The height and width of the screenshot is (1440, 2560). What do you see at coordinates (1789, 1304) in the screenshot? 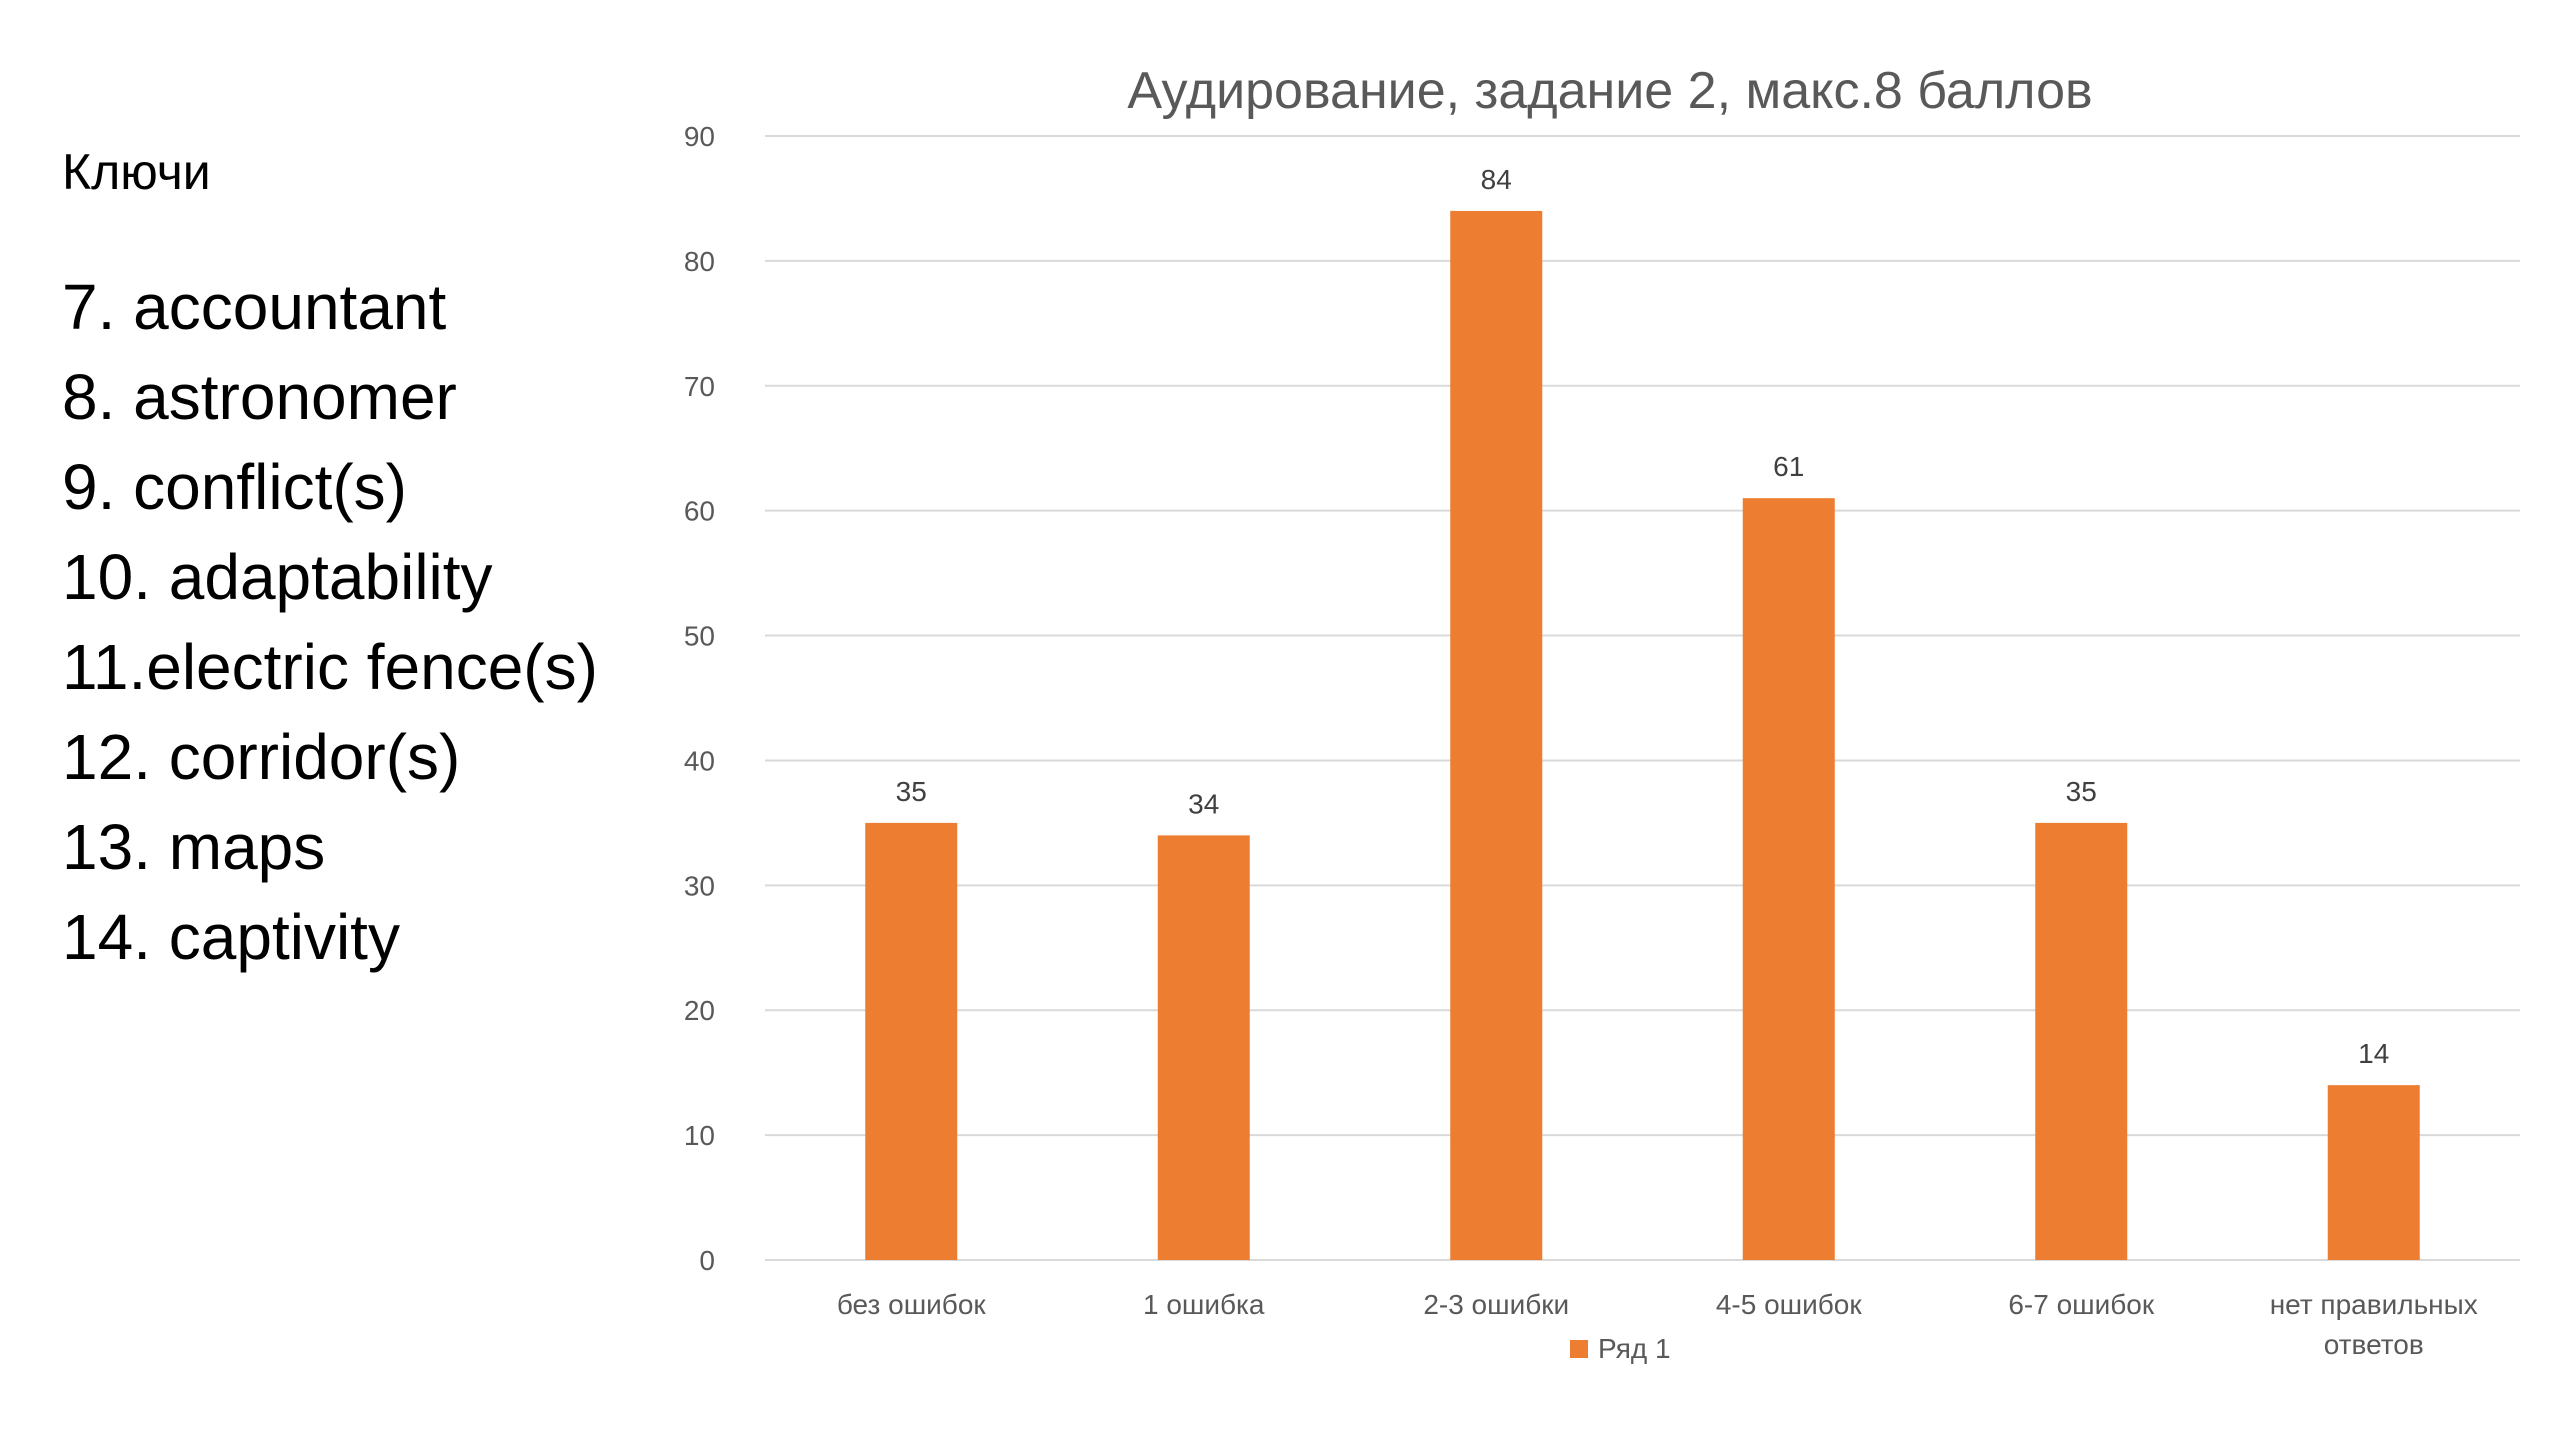
I see `x-tick-label: 4-5 ошибок` at bounding box center [1789, 1304].